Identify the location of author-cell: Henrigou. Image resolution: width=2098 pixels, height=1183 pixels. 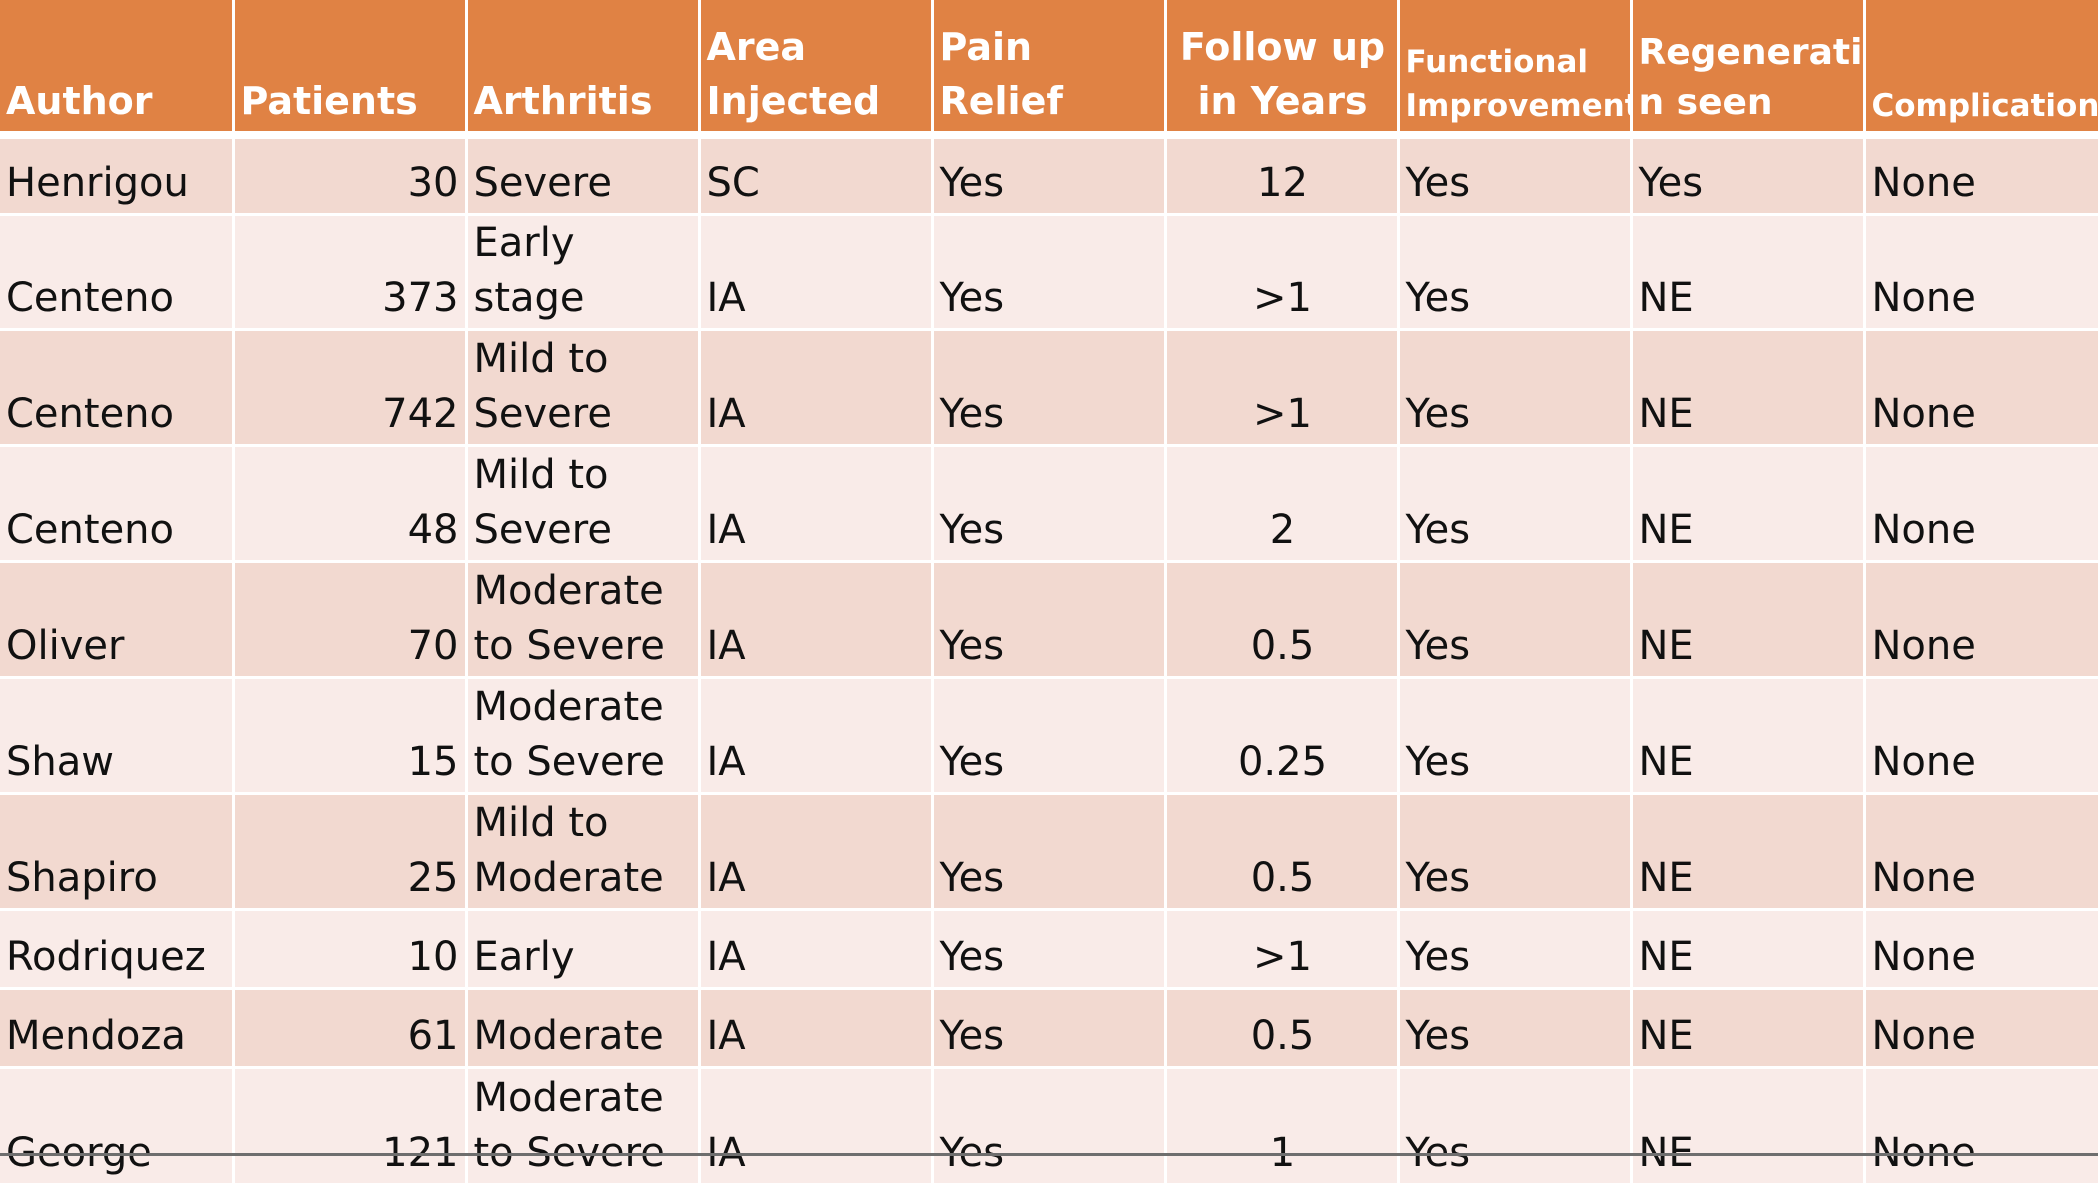
(117, 175).